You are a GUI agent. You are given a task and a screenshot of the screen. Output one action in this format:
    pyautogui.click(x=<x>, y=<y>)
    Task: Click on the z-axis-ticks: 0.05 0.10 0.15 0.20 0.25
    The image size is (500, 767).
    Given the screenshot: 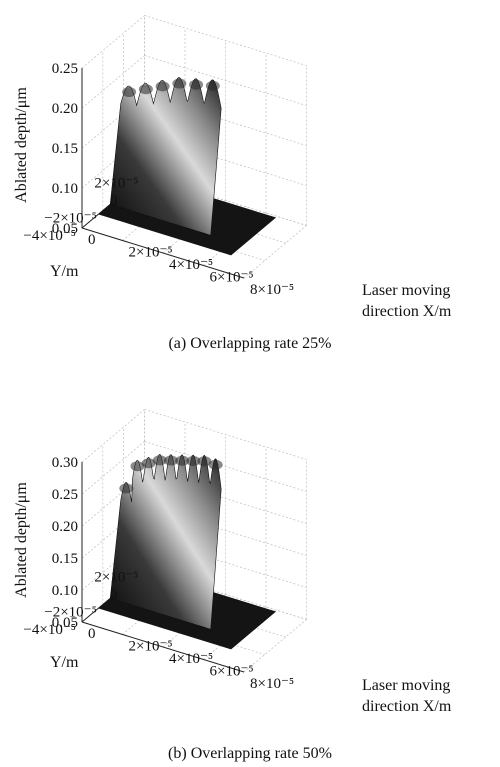 What is the action you would take?
    pyautogui.click(x=65, y=149)
    